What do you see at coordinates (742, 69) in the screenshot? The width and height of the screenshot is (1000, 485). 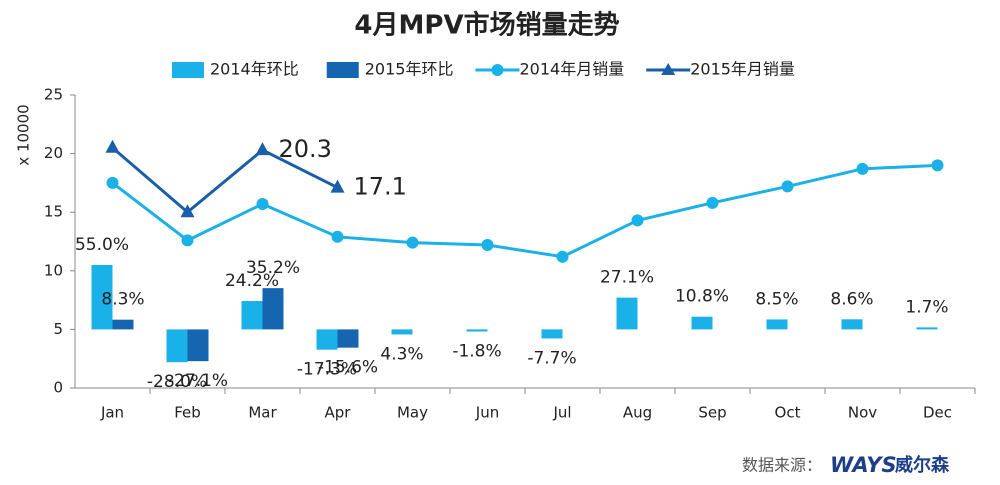 I see `legend-label: 2015年月销量` at bounding box center [742, 69].